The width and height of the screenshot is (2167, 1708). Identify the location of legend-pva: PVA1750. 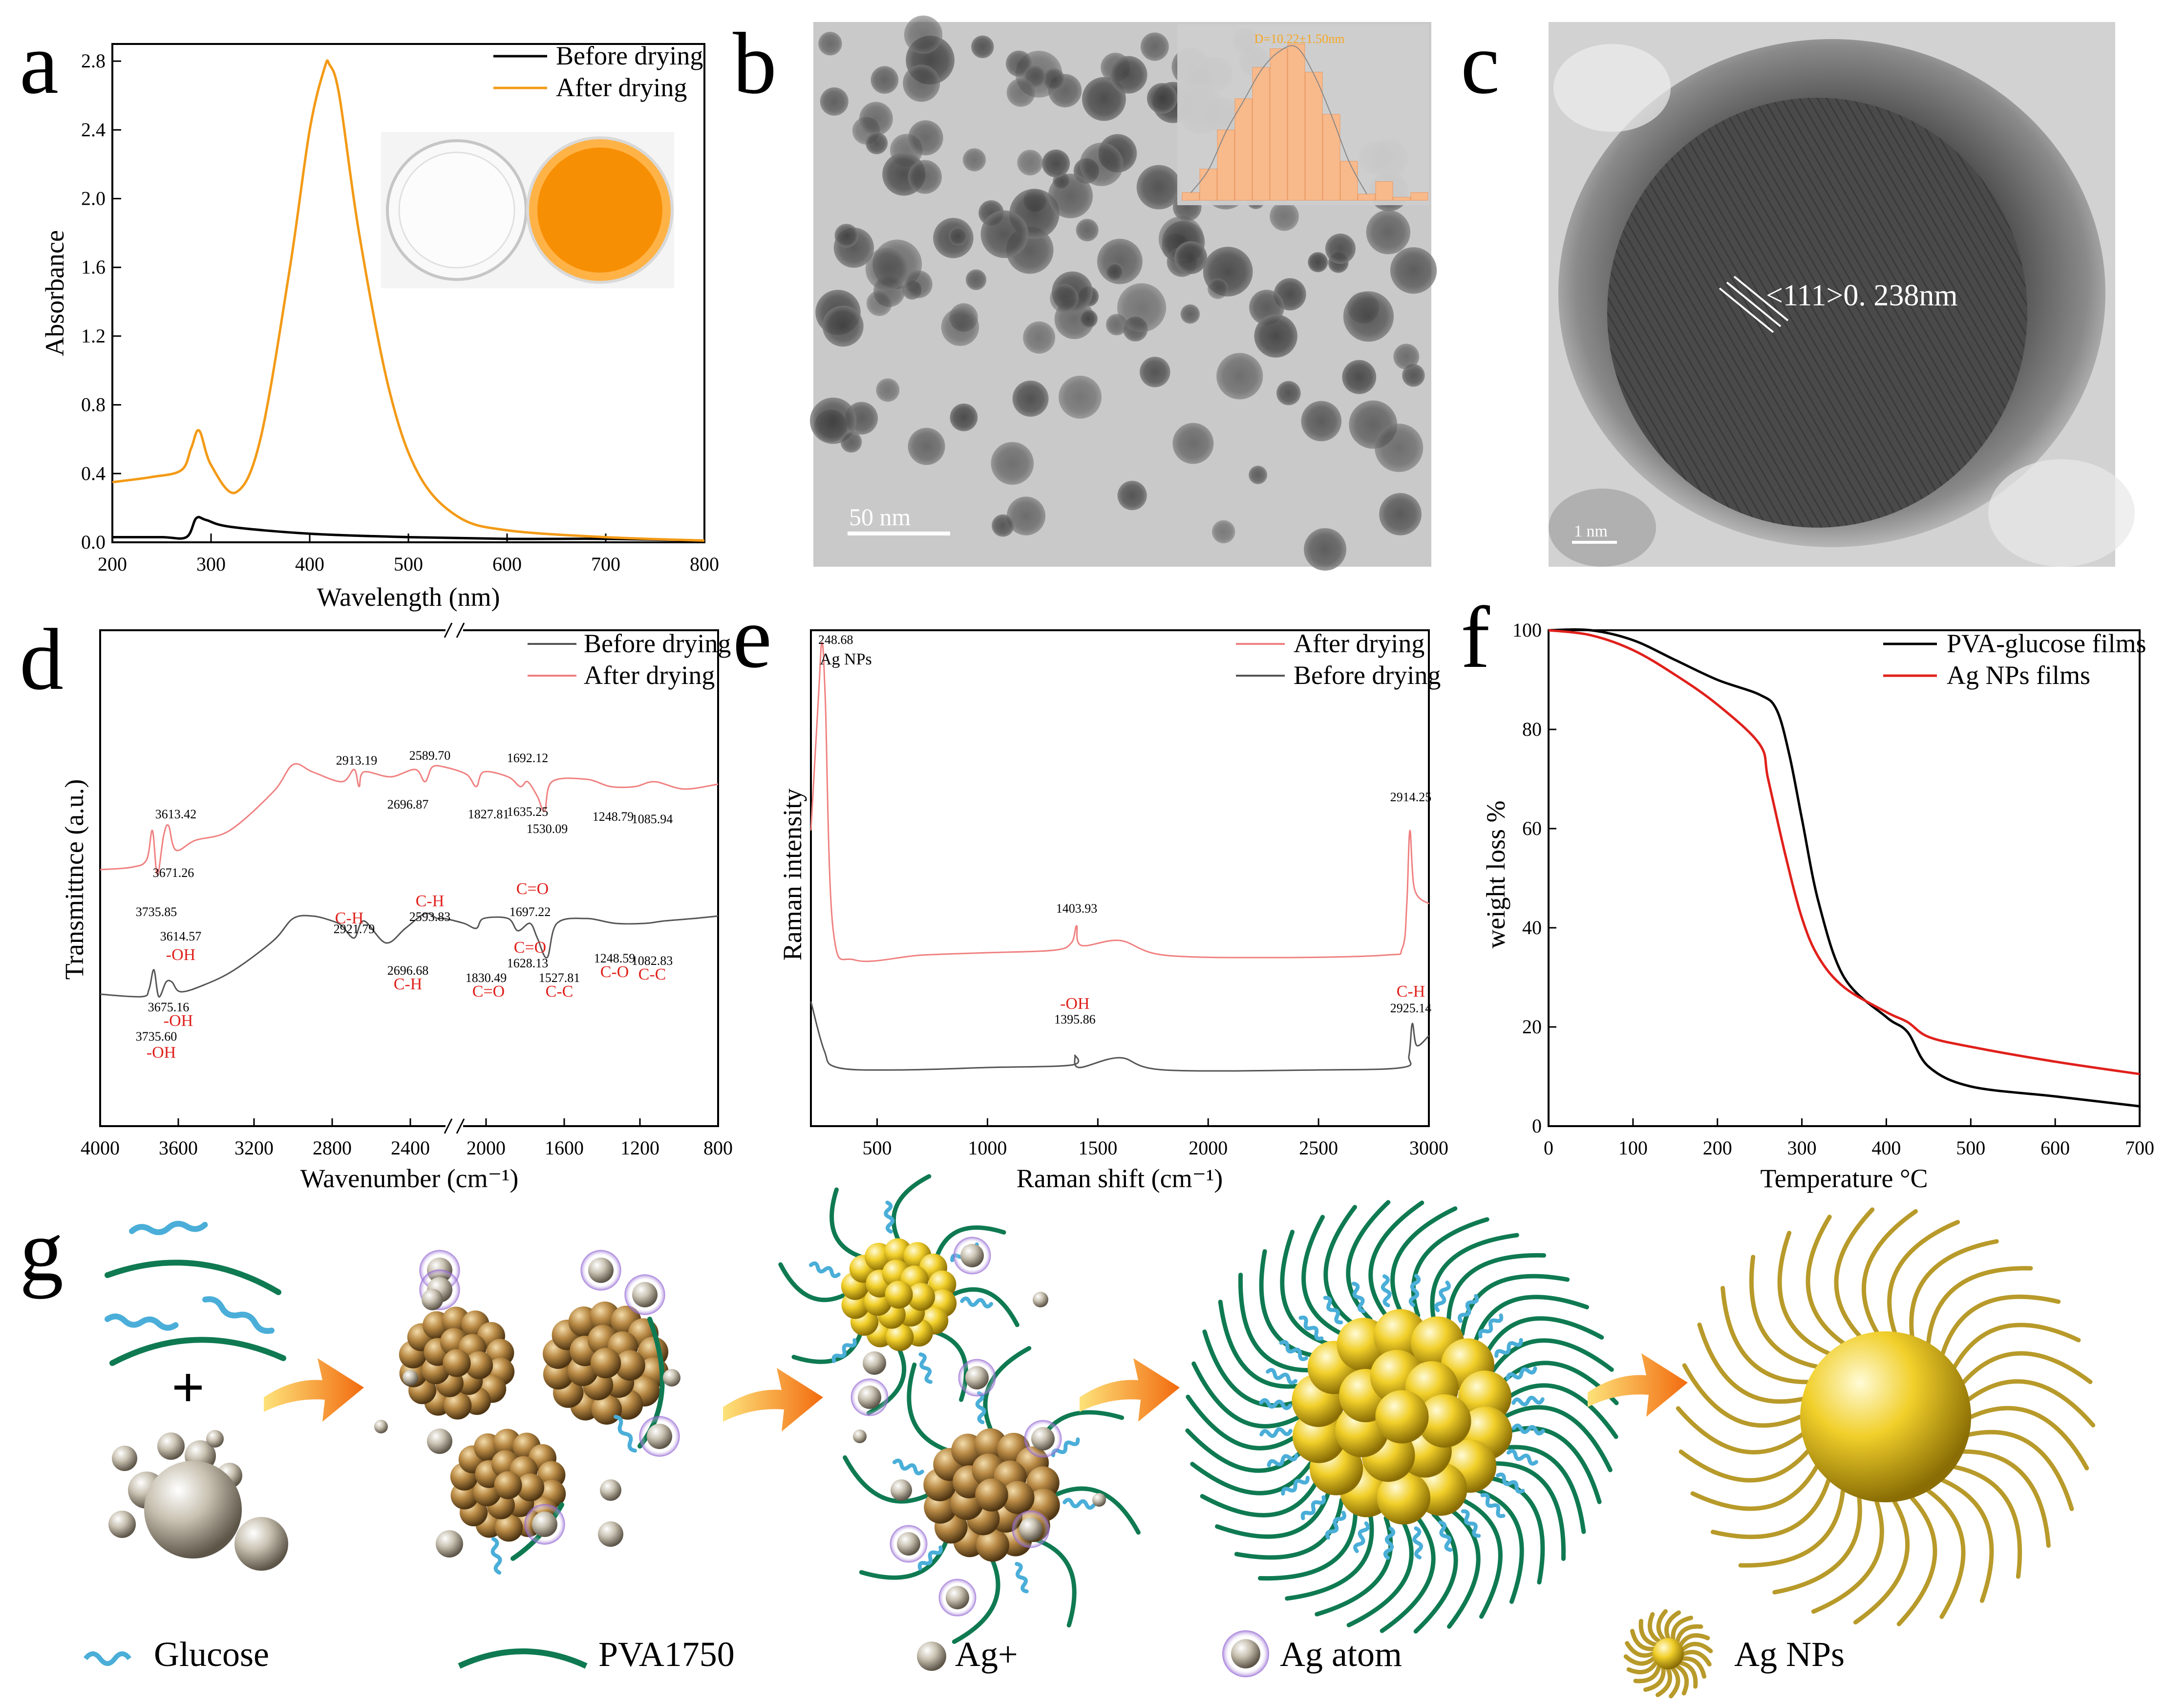
(667, 1654).